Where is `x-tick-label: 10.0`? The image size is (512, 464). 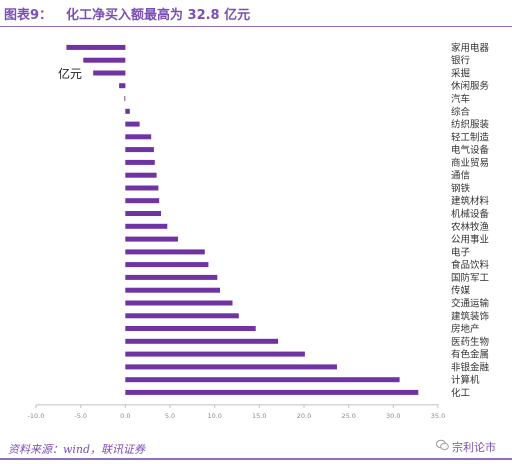
x-tick-label: 10.0 is located at coordinates (214, 416).